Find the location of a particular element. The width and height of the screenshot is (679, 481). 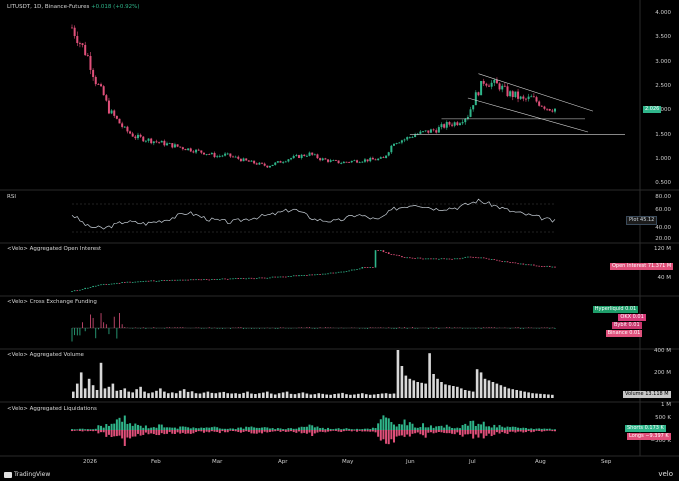

oi-tag-label: Open Interest is located at coordinates (629, 266).